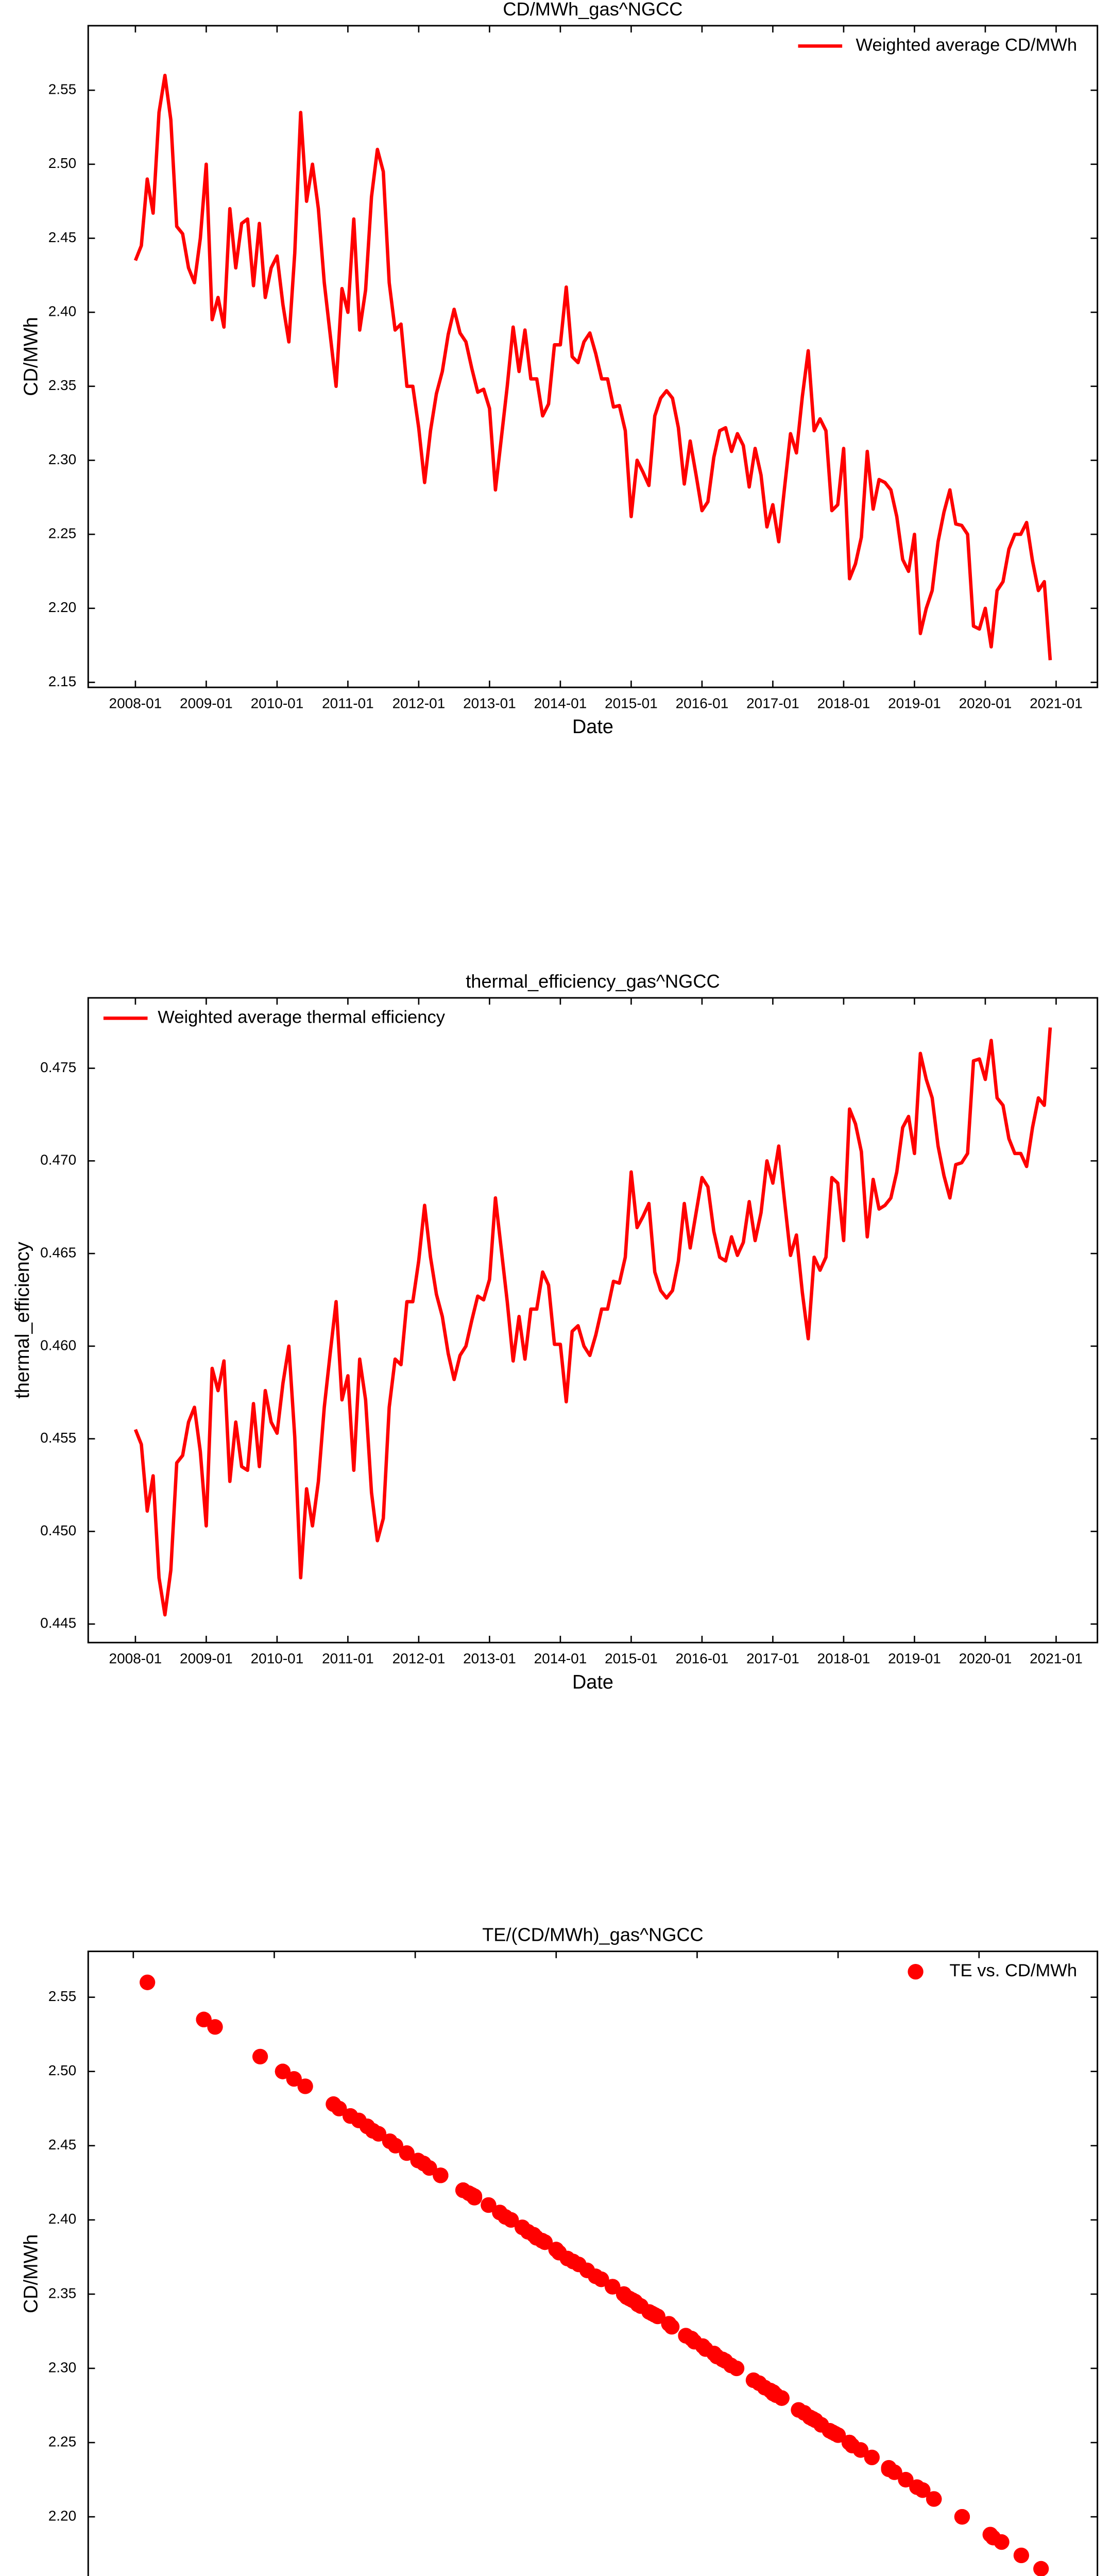  What do you see at coordinates (58, 1160) in the screenshot?
I see `y-tick-label: 0.470` at bounding box center [58, 1160].